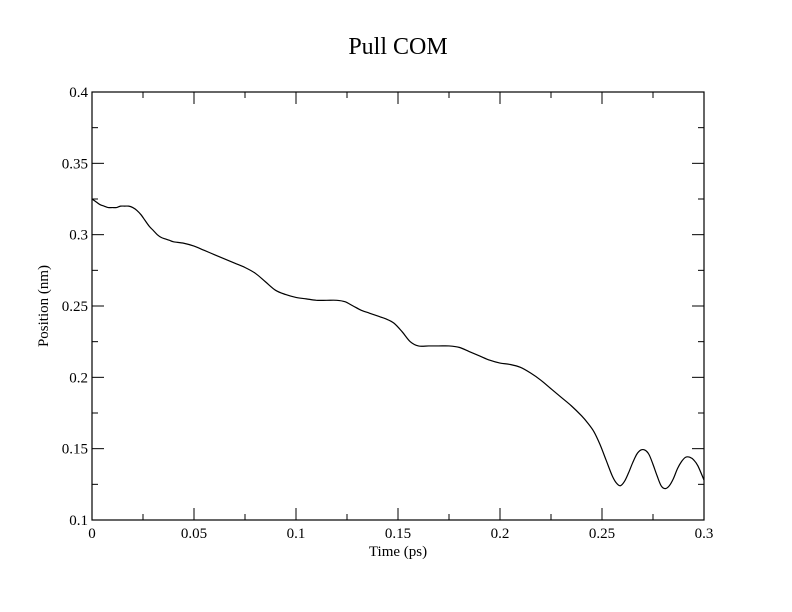 This screenshot has height=612, width=792. What do you see at coordinates (78, 236) in the screenshot?
I see `y-tick-label: 0.3` at bounding box center [78, 236].